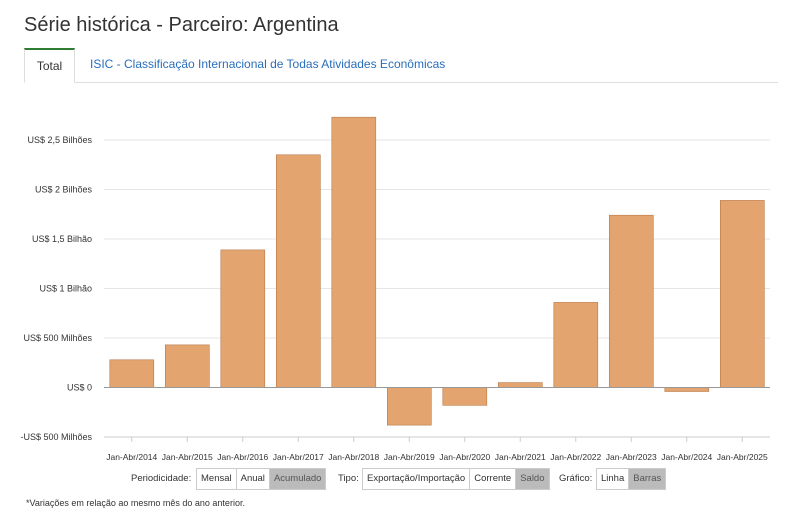 Image resolution: width=798 pixels, height=518 pixels. What do you see at coordinates (59, 140) in the screenshot?
I see `y-tick-label: US$ 2,5 Bilhões` at bounding box center [59, 140].